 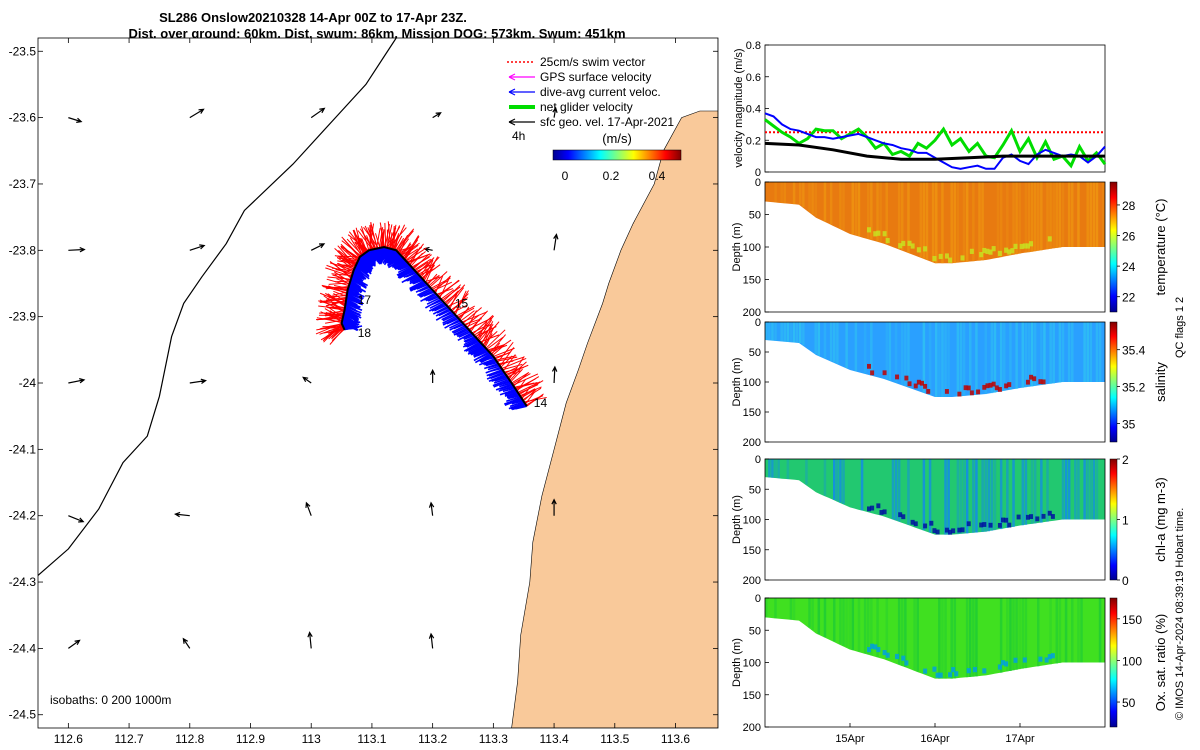 What do you see at coordinates (949, 520) in the screenshot?
I see `section-panel-chl-a: 0 50 100 150 200 Depth (m) 0 1 2 chl-a (mg m-3)` at bounding box center [949, 520].